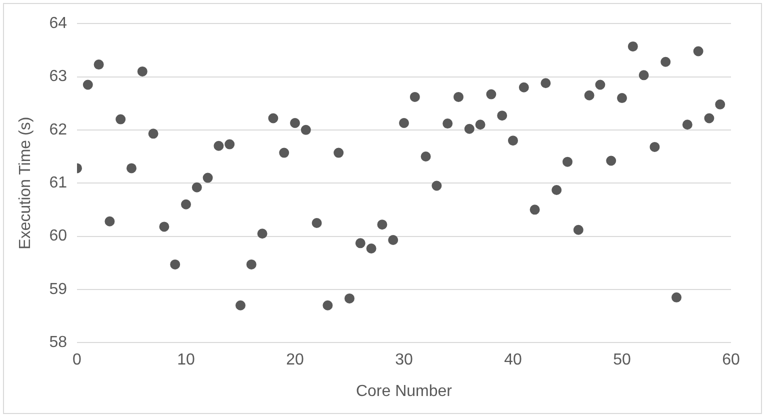 The image size is (765, 417). I want to click on y-tick-label: 59, so click(58, 289).